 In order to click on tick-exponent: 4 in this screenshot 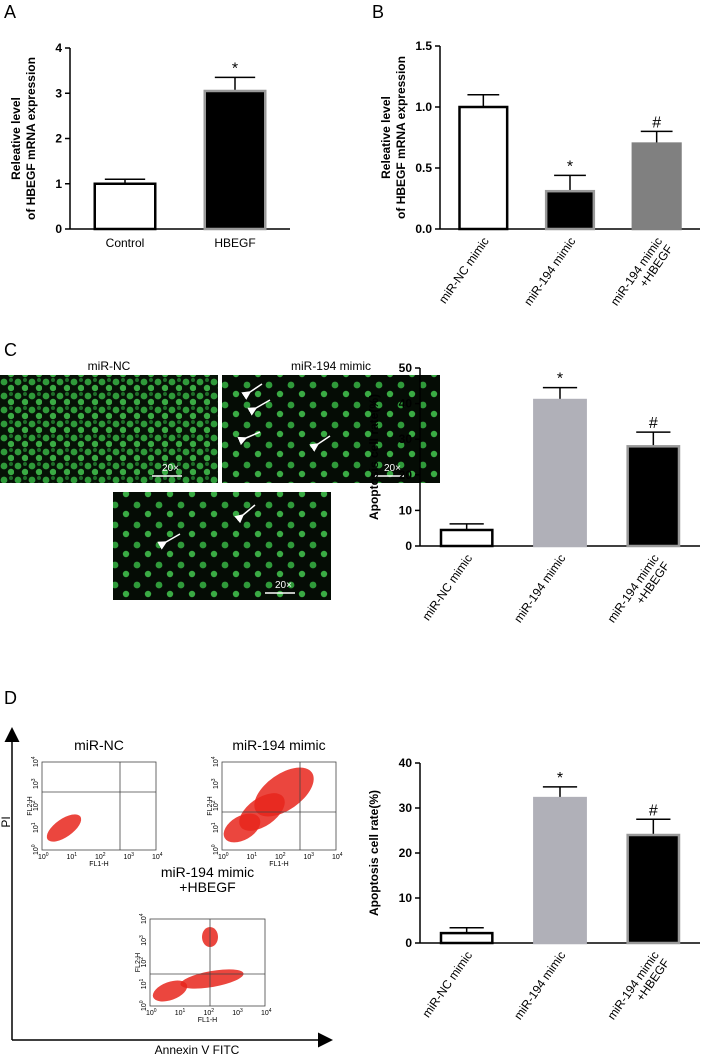, I will do `click(34, 757)`.